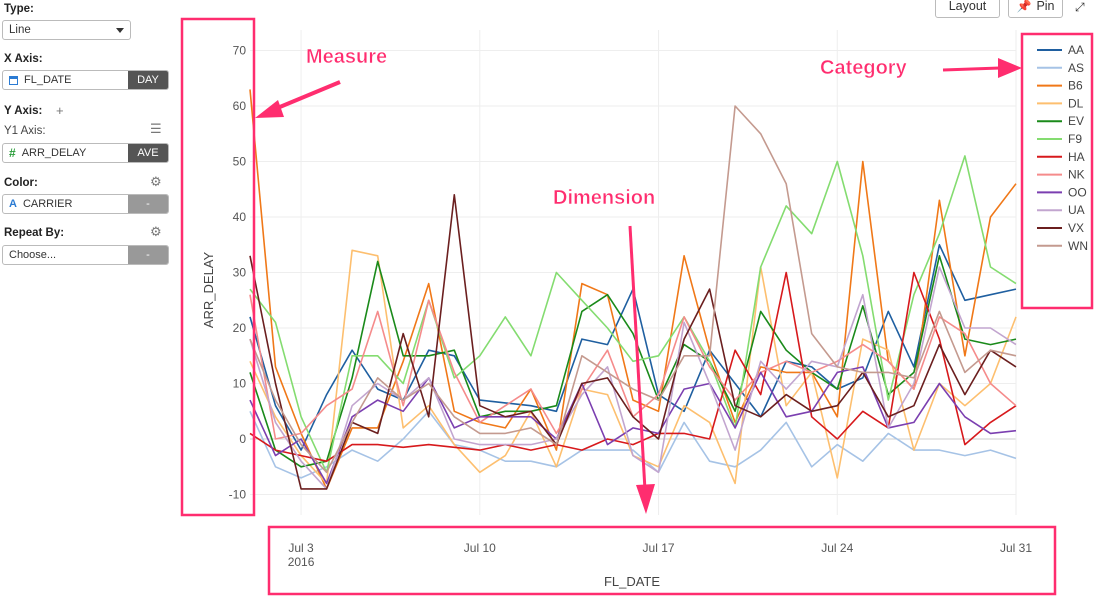 This screenshot has width=1100, height=601. What do you see at coordinates (1059, 139) in the screenshot?
I see `legend-item-f9: F9` at bounding box center [1059, 139].